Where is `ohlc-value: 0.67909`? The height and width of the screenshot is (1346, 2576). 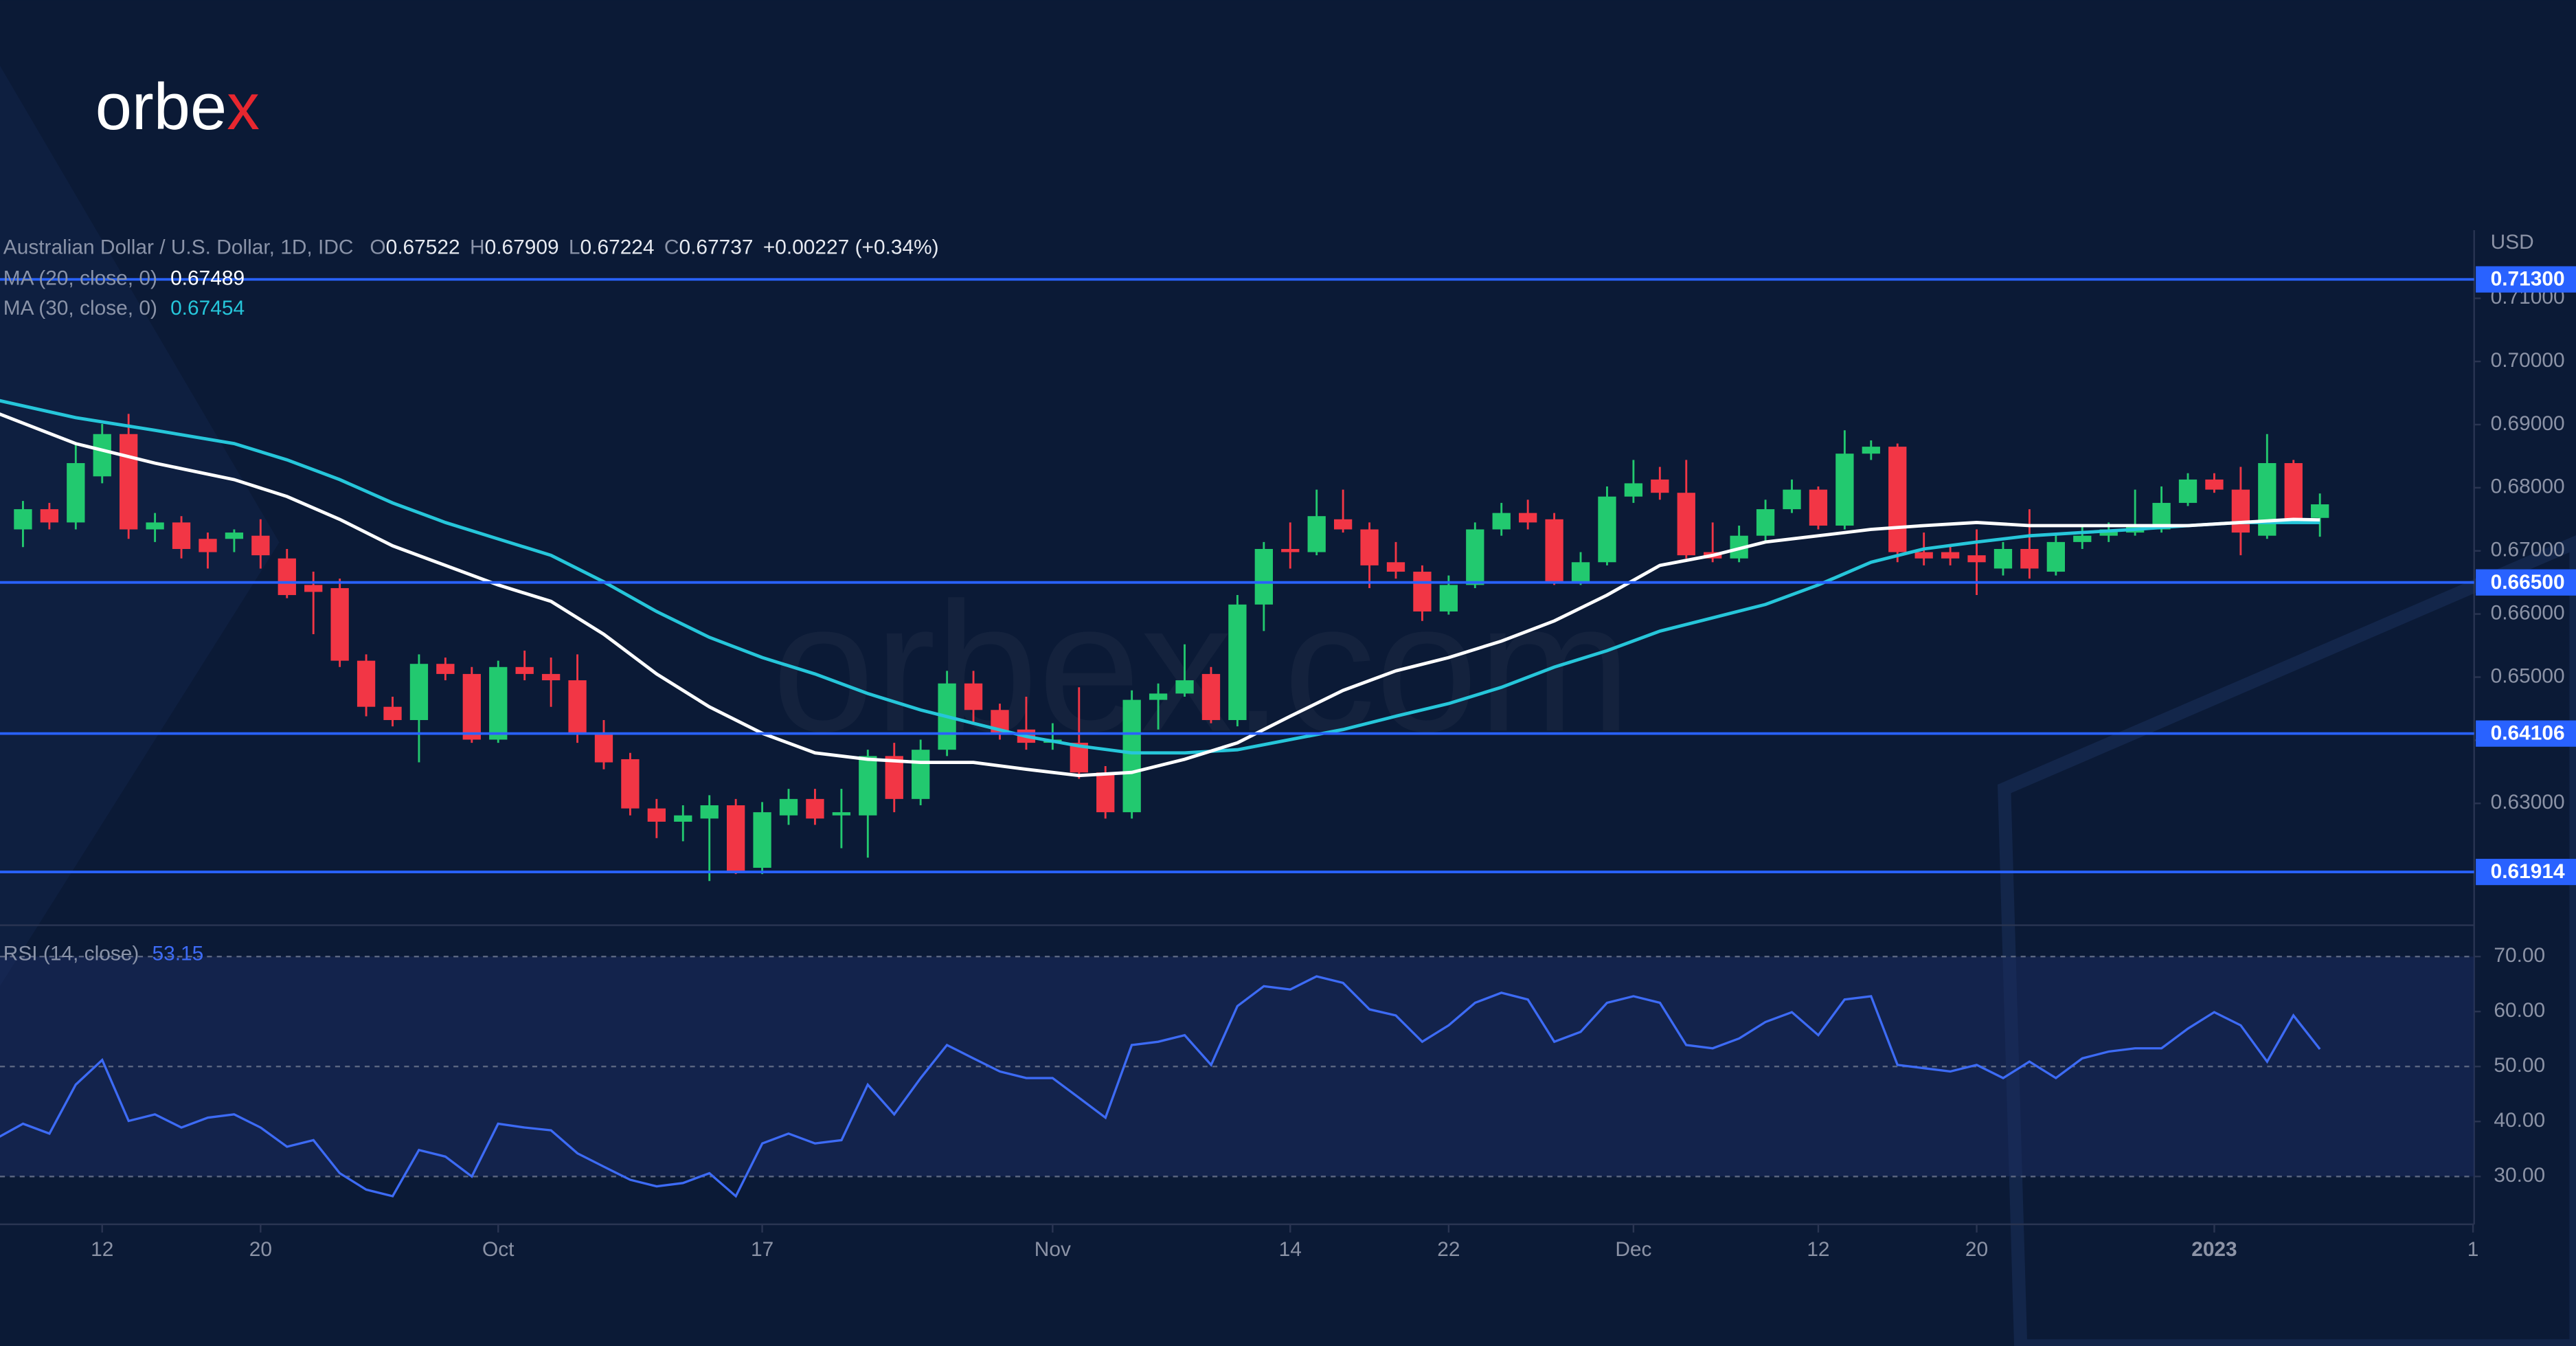 ohlc-value: 0.67909 is located at coordinates (522, 247).